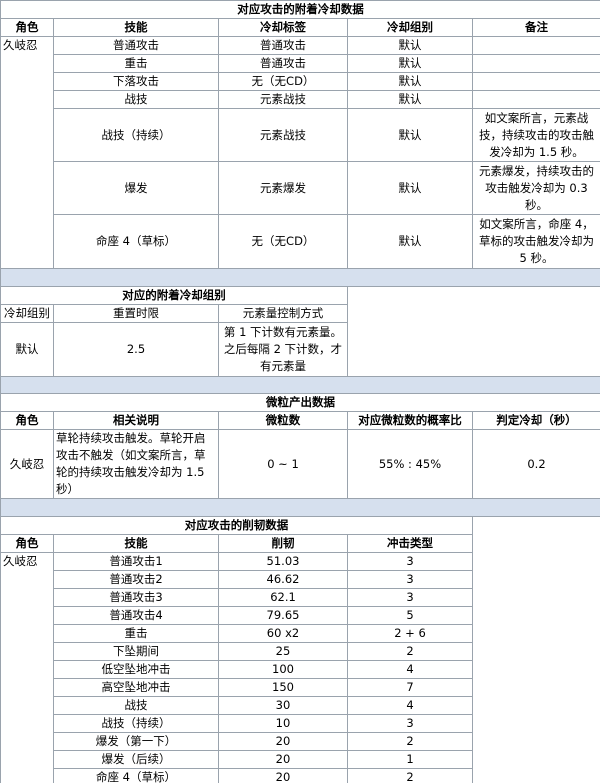 The image size is (600, 783). I want to click on cell: 2 + 6, so click(410, 633).